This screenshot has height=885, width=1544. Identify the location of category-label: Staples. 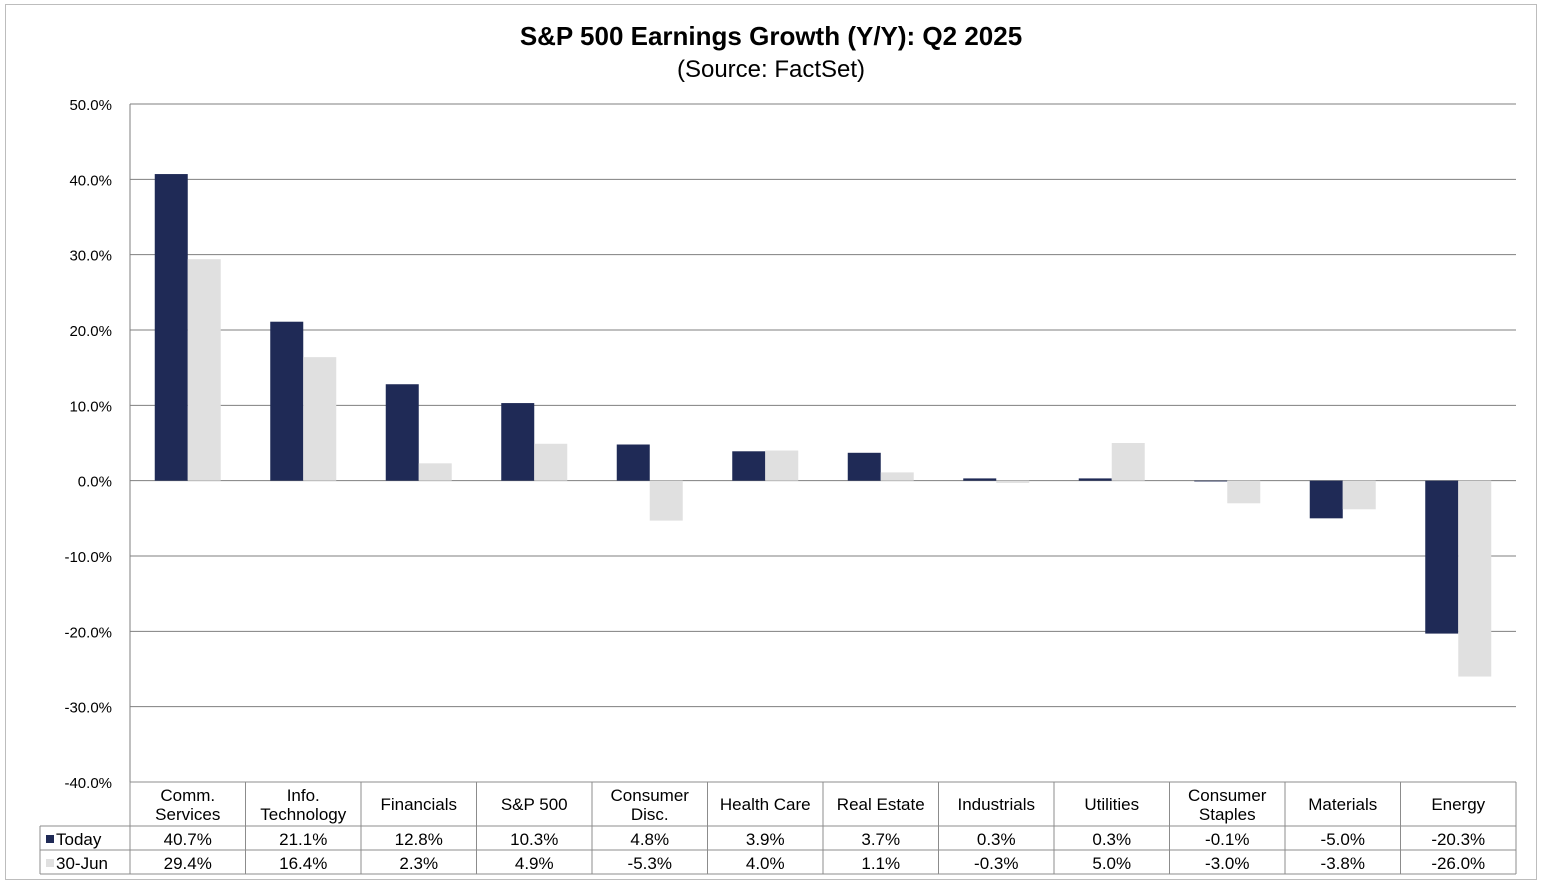
(1227, 814).